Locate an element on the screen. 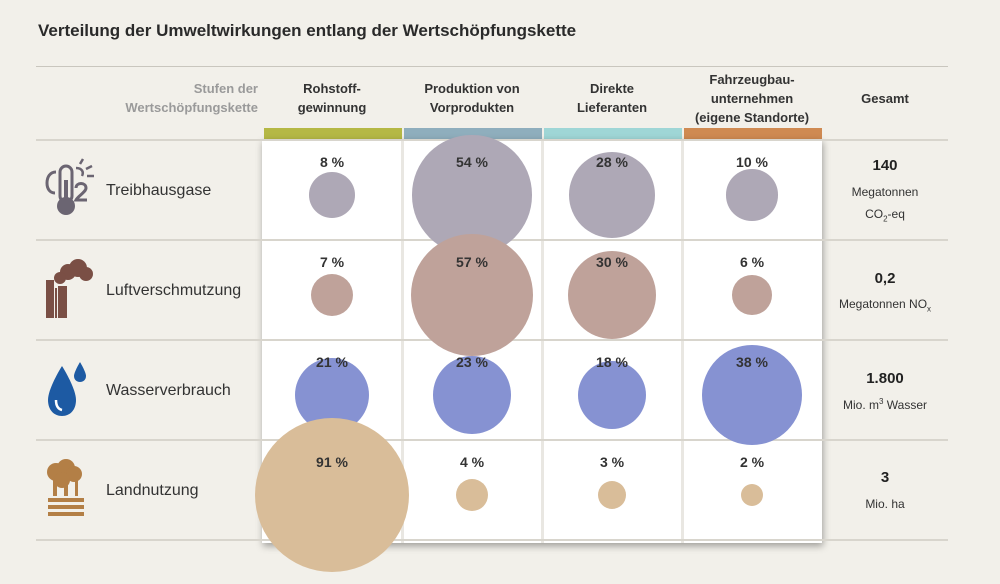 The image size is (1000, 584). unit-text: -eq is located at coordinates (896, 214).